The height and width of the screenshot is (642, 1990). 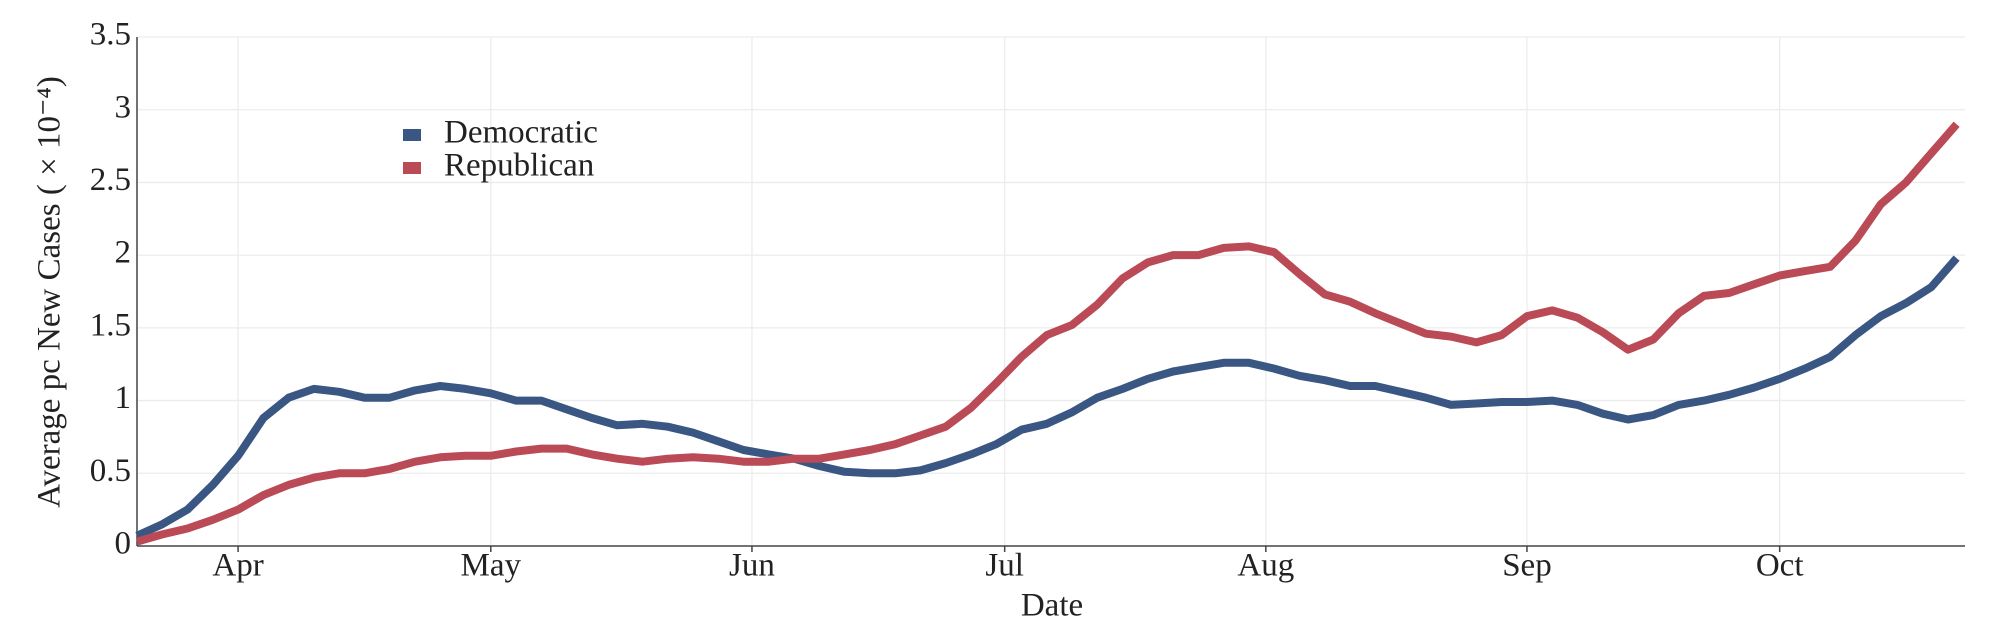 I want to click on x-tick-label: Jul, so click(x=1004, y=566).